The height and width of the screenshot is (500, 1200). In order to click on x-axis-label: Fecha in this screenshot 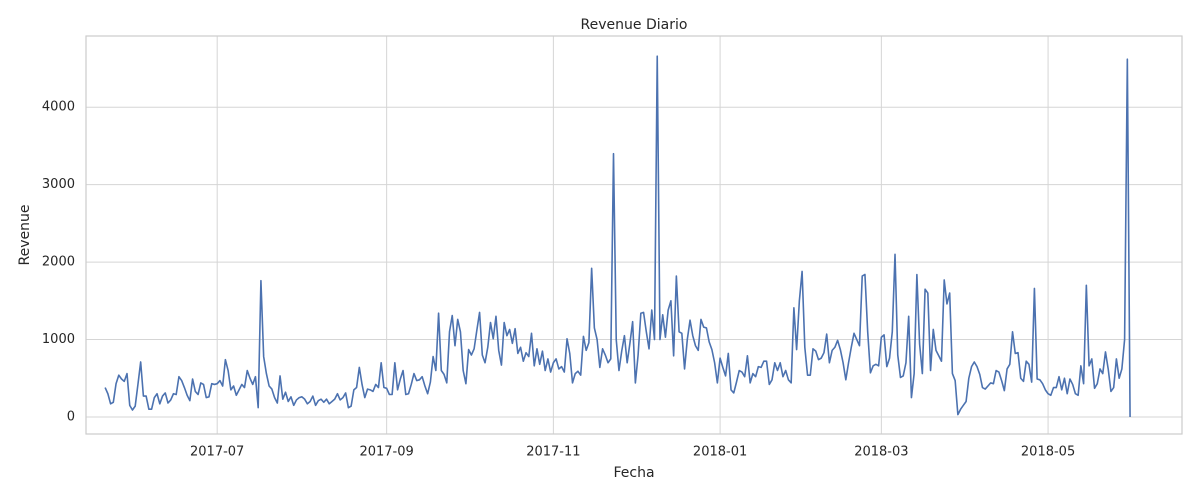, I will do `click(633, 473)`.